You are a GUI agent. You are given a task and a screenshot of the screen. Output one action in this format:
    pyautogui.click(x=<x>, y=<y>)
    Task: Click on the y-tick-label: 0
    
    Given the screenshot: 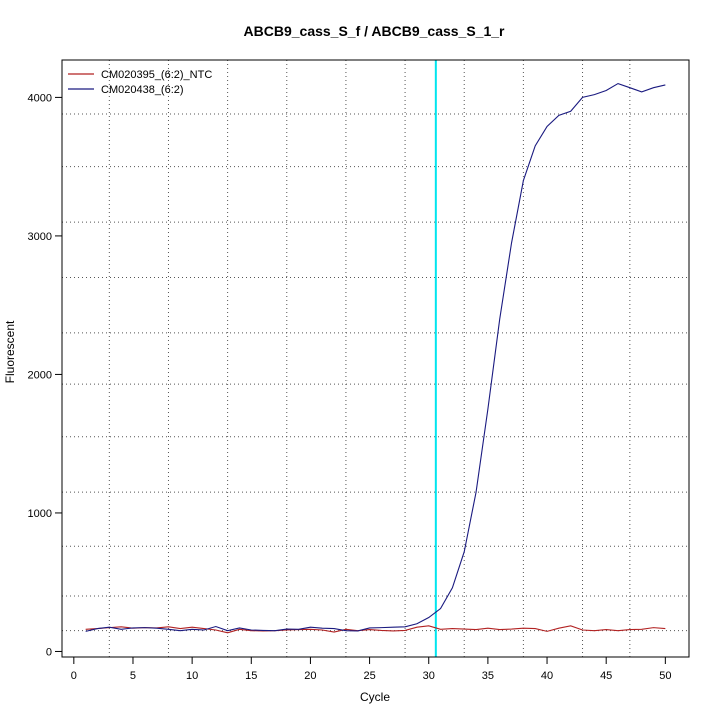 What is the action you would take?
    pyautogui.click(x=49, y=652)
    